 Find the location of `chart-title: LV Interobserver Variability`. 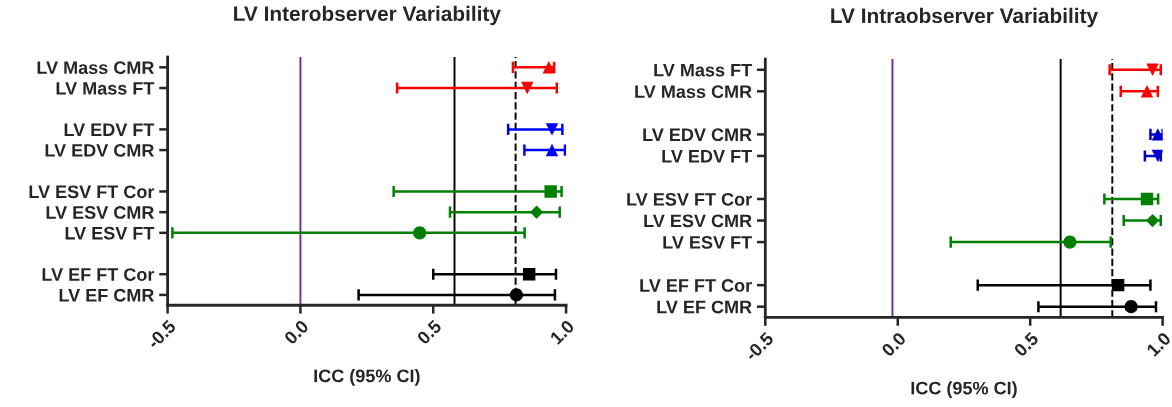

chart-title: LV Interobserver Variability is located at coordinates (367, 15).